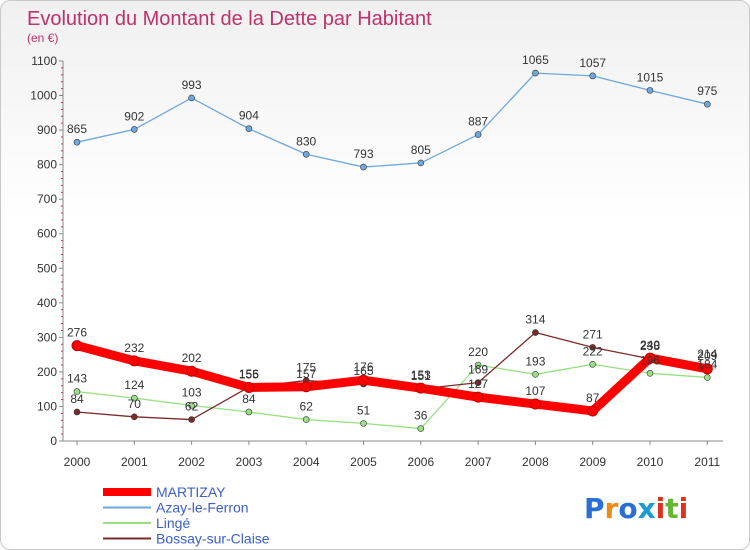  I want to click on logo-letter: i, so click(684, 508).